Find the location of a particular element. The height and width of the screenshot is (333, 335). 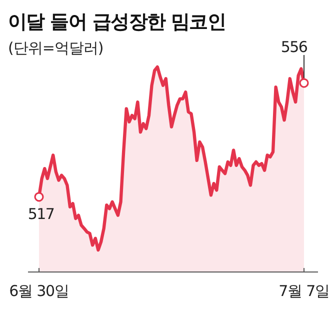

data-label: 517 is located at coordinates (41, 213).